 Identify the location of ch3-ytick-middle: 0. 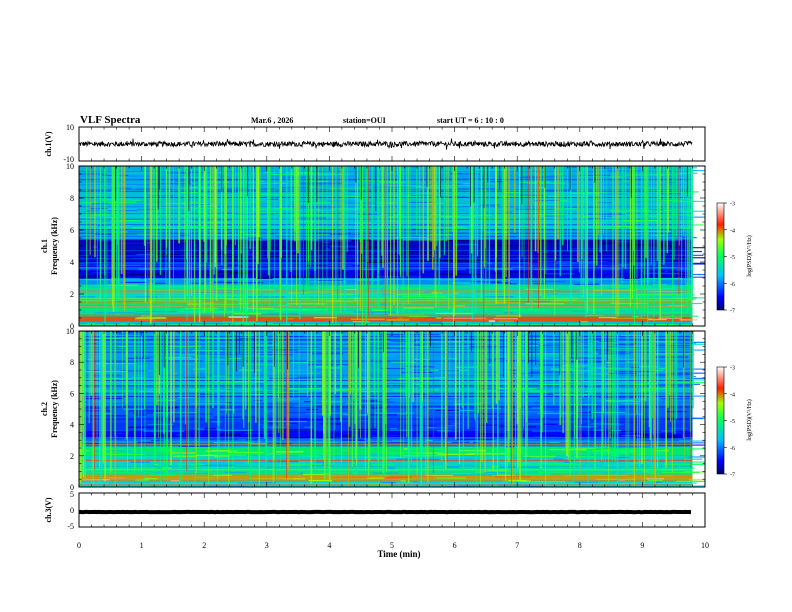
(72, 510).